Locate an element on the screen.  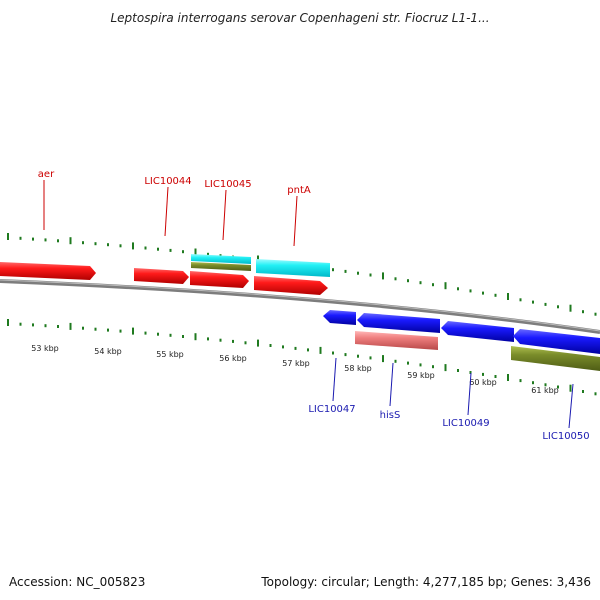
gene-label-lic10049: LIC10049 is located at coordinates (465, 423).